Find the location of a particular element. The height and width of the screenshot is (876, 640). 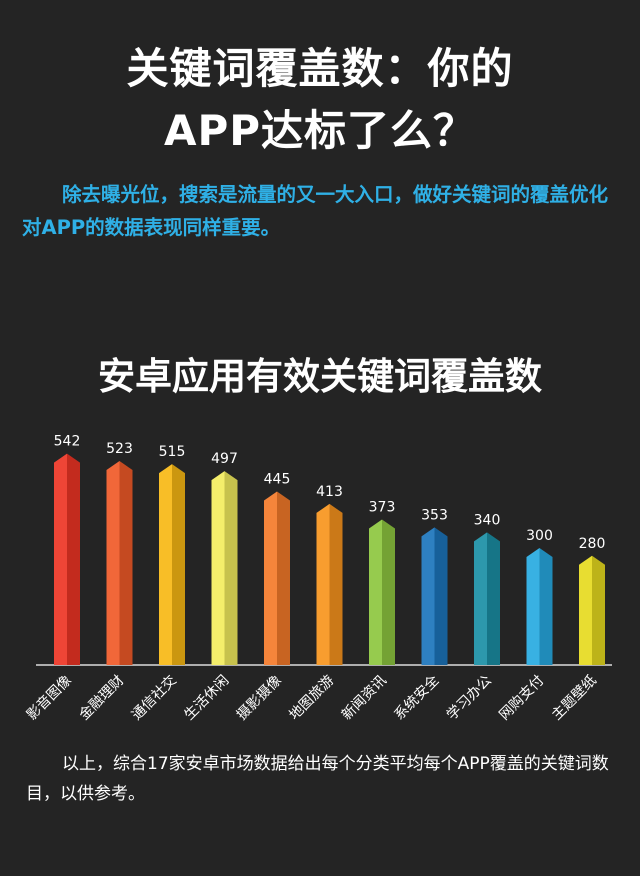

category-label: 影音图像 is located at coordinates (49, 698).